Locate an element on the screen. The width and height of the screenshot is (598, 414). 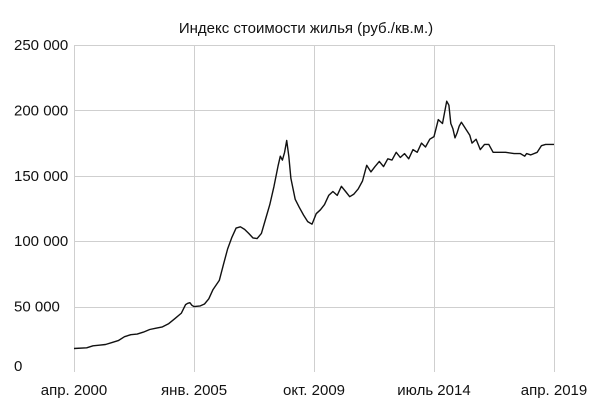
y-axis-ticks: 0 50 000 100 000 150 000 200 000 250 000 is located at coordinates (41, 206).